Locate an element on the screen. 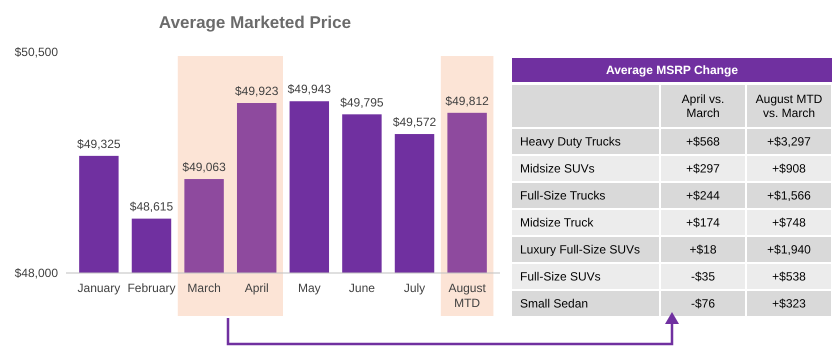 This screenshot has width=836, height=347. text: +$908 is located at coordinates (789, 169).